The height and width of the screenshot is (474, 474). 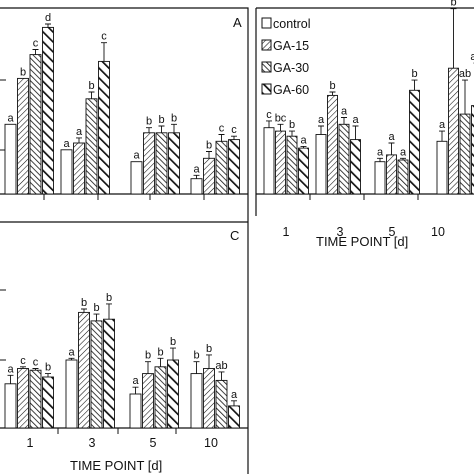 I want to click on error-bar-b-control-d5, so click(x=380, y=159).